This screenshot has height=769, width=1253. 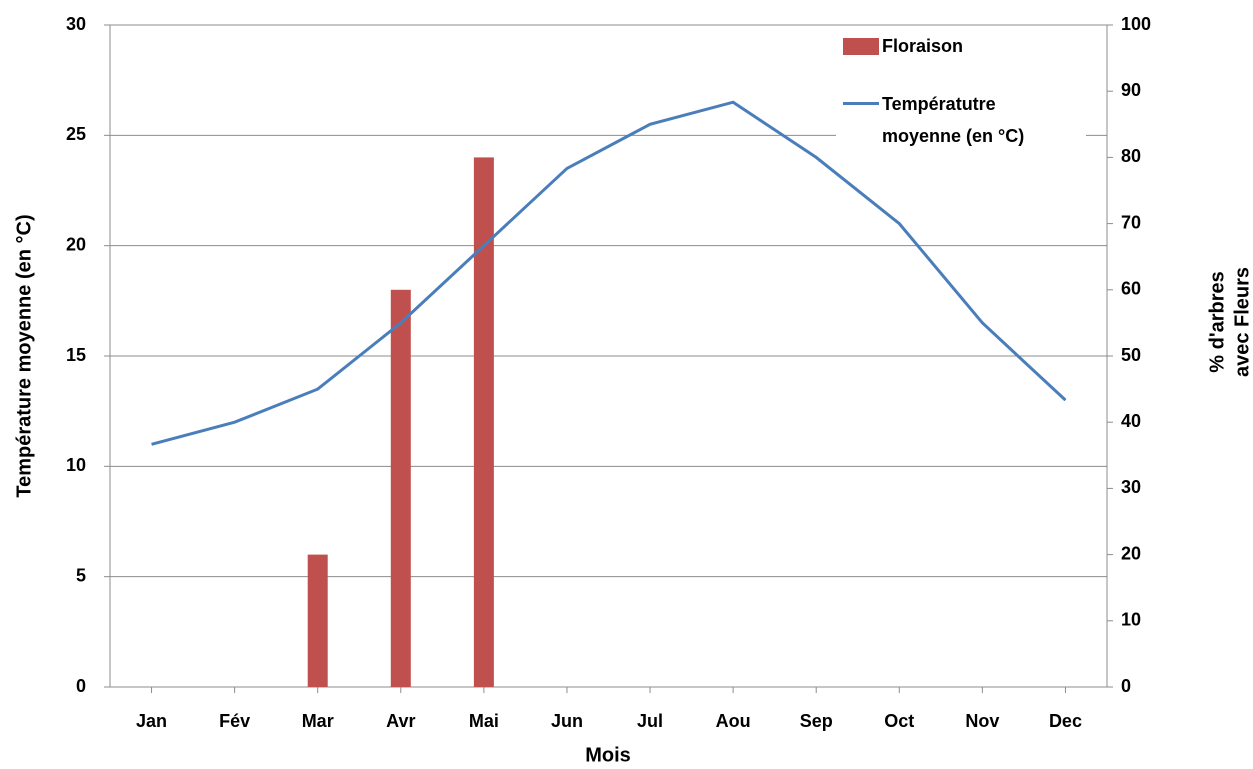 I want to click on x-tick-label: Oct, so click(x=899, y=721).